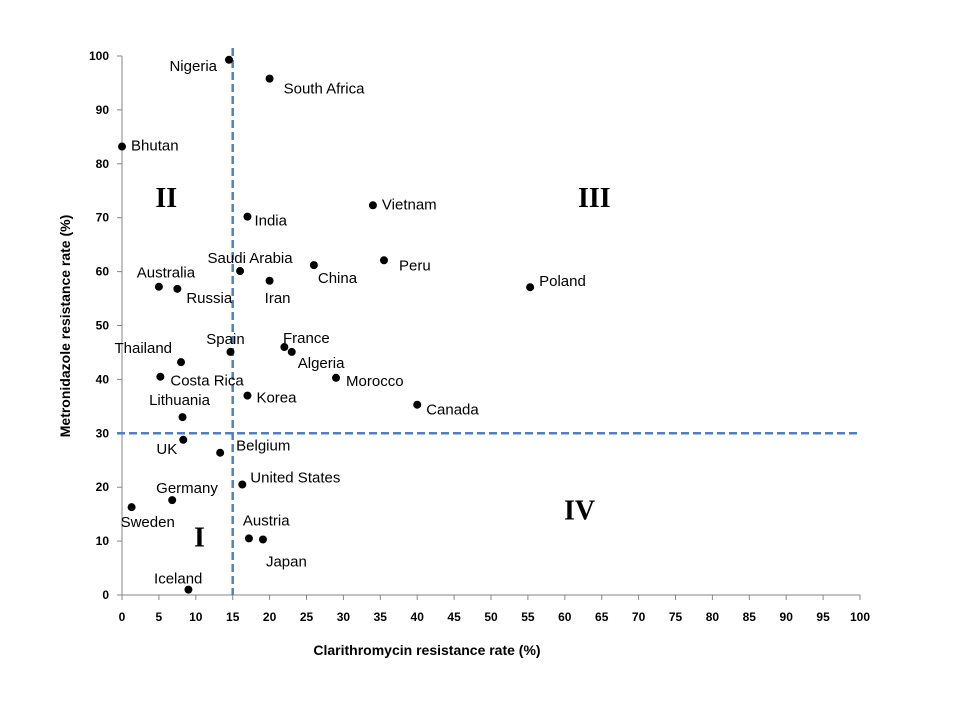 Image resolution: width=960 pixels, height=720 pixels. What do you see at coordinates (263, 446) in the screenshot?
I see `data-point-label: Belgium` at bounding box center [263, 446].